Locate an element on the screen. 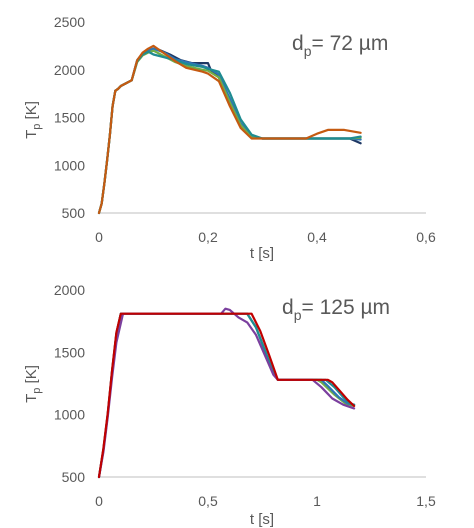 The height and width of the screenshot is (528, 474). x-tick-label: 0,2 is located at coordinates (208, 237).